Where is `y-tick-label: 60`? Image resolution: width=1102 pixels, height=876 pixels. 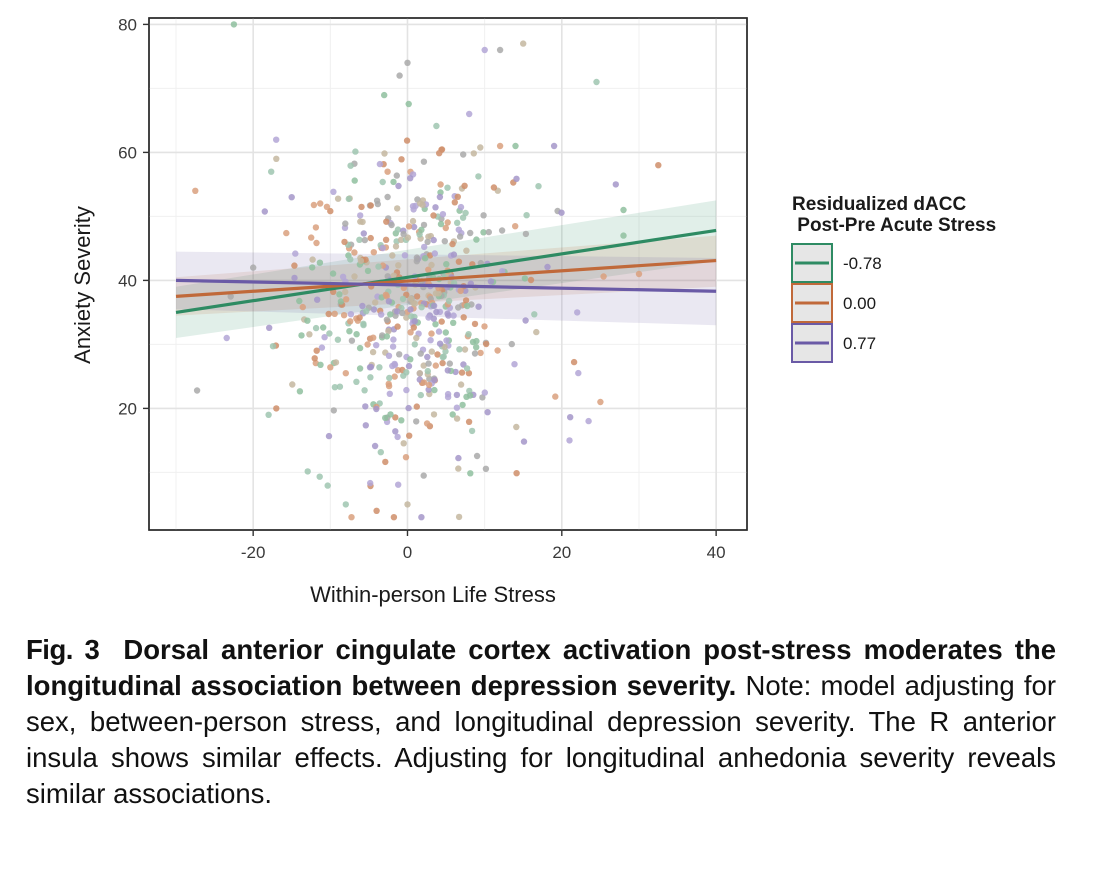
y-tick-label: 60 is located at coordinates (127, 152).